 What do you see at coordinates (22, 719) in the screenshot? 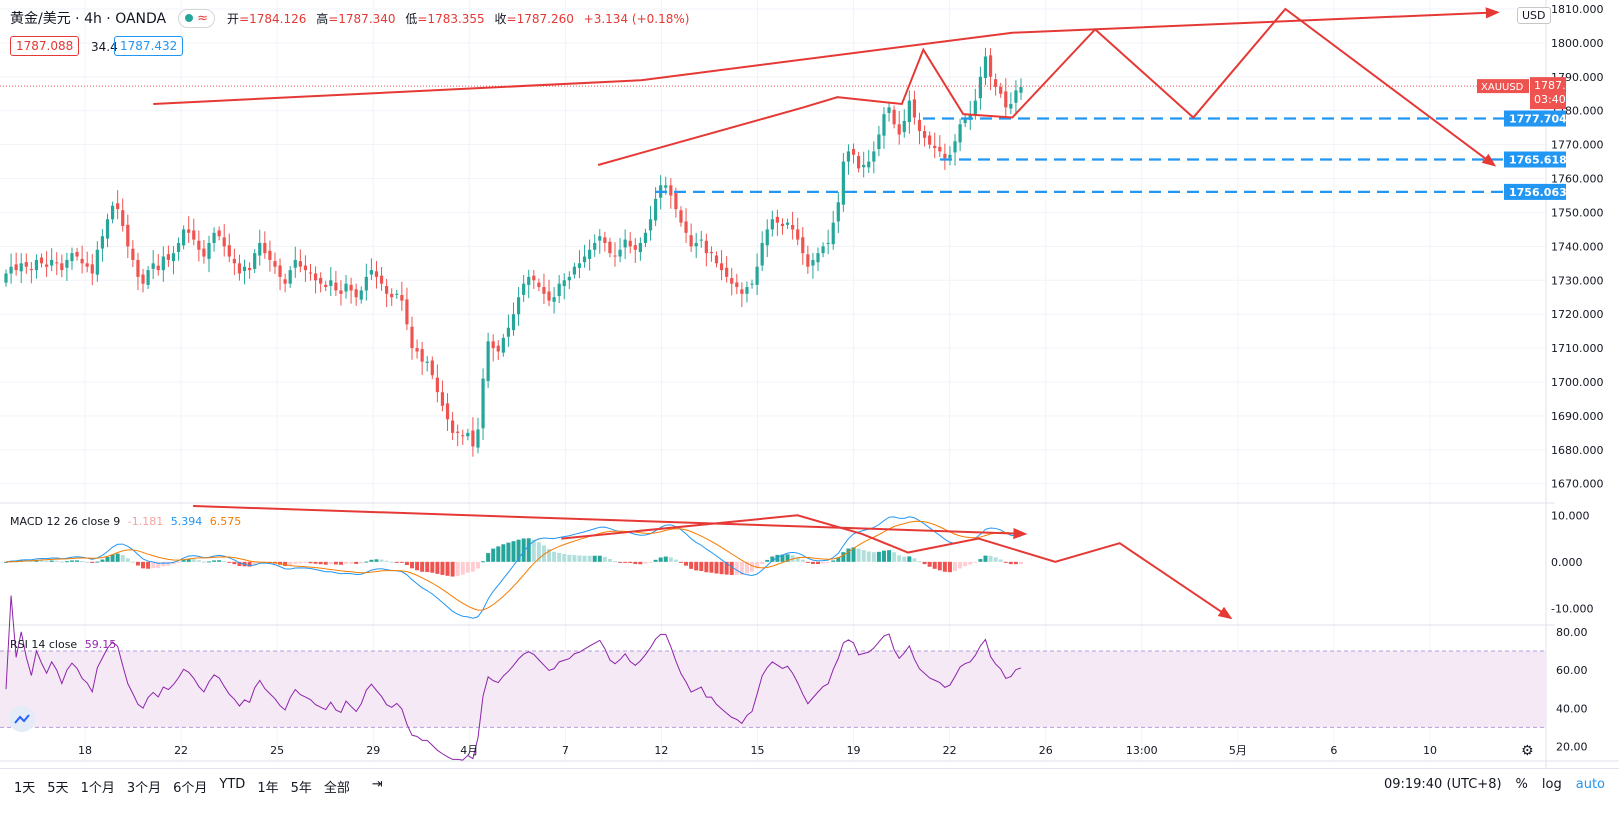
I see `tradingview-logo` at bounding box center [22, 719].